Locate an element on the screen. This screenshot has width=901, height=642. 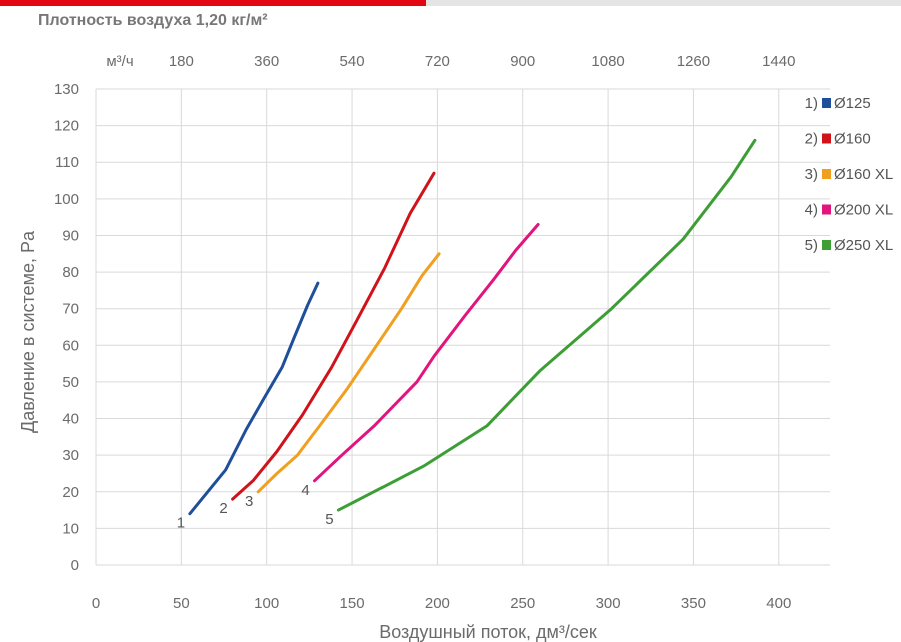
y-tick-label: 0 is located at coordinates (75, 565).